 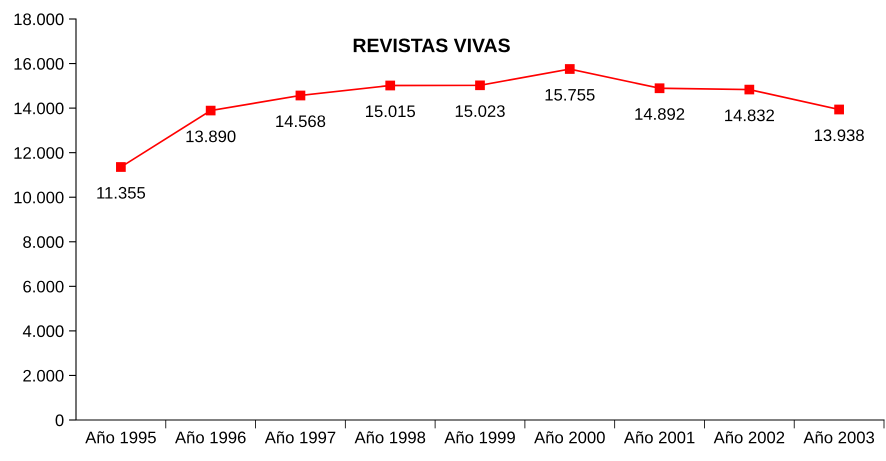 I want to click on data-label: 13.890, so click(x=211, y=136).